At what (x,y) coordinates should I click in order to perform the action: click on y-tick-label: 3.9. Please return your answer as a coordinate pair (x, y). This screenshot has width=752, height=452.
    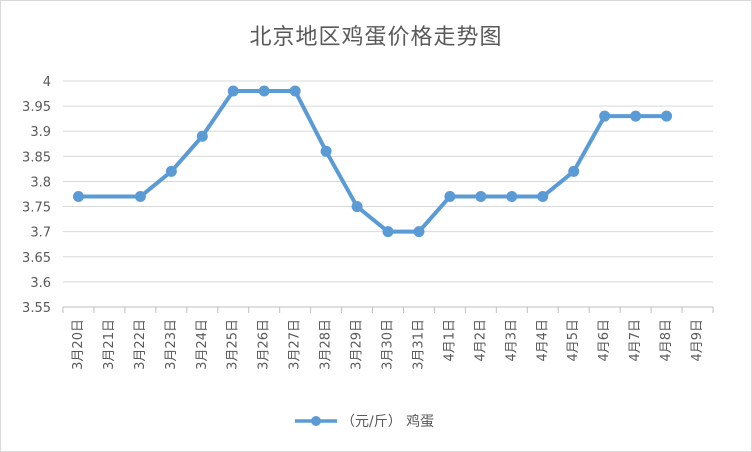
    Looking at the image, I should click on (40, 132).